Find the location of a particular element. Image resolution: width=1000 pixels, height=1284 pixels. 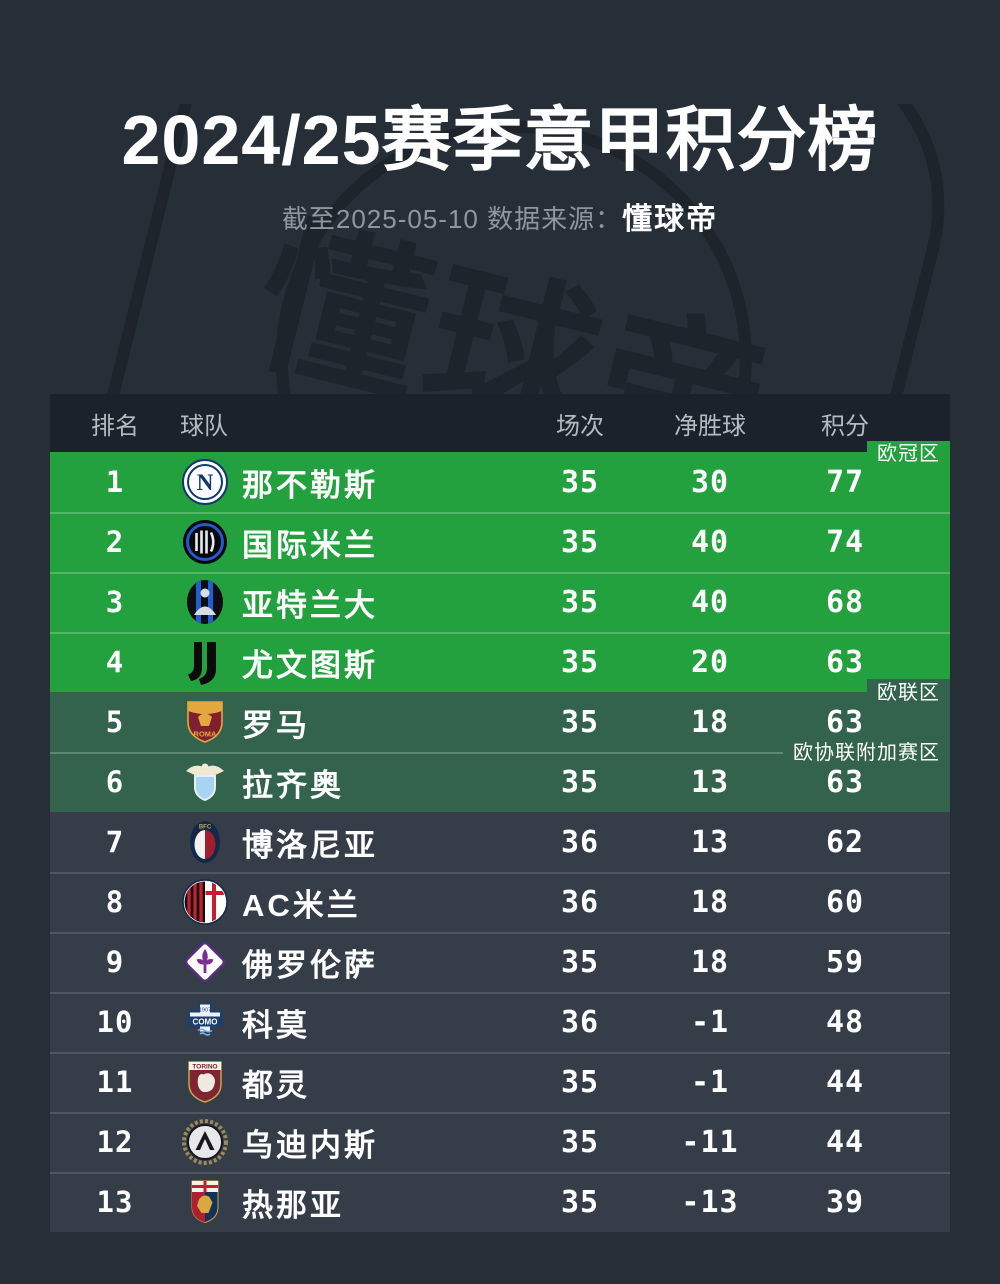

team-cell: BFC 博洛尼亚 is located at coordinates (355, 842).